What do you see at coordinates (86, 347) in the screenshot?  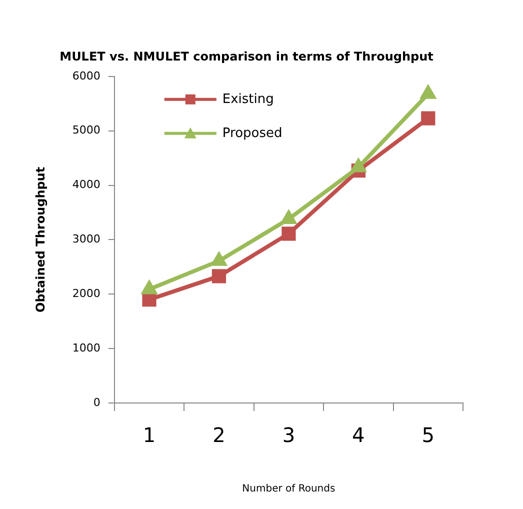 I see `y-tick-label: 1000` at bounding box center [86, 347].